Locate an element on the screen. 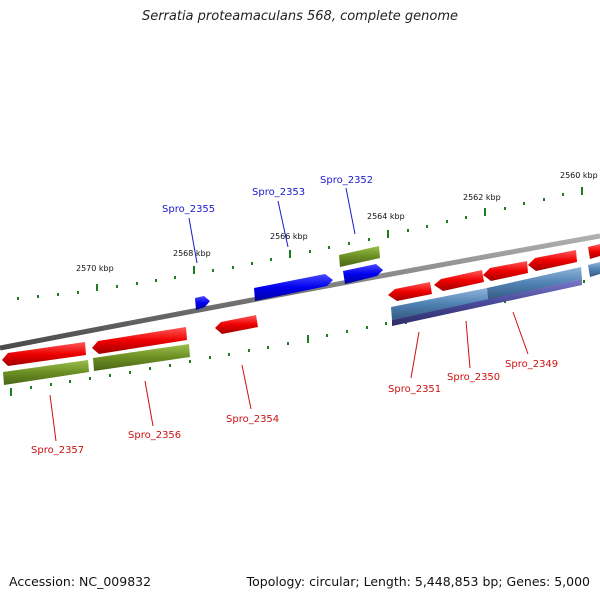  gene-box-edge-steel is located at coordinates (594, 269).